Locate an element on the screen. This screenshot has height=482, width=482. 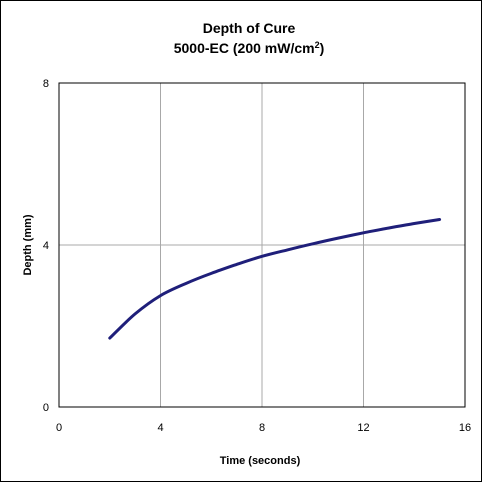
x-tick-label: 12 is located at coordinates (363, 428).